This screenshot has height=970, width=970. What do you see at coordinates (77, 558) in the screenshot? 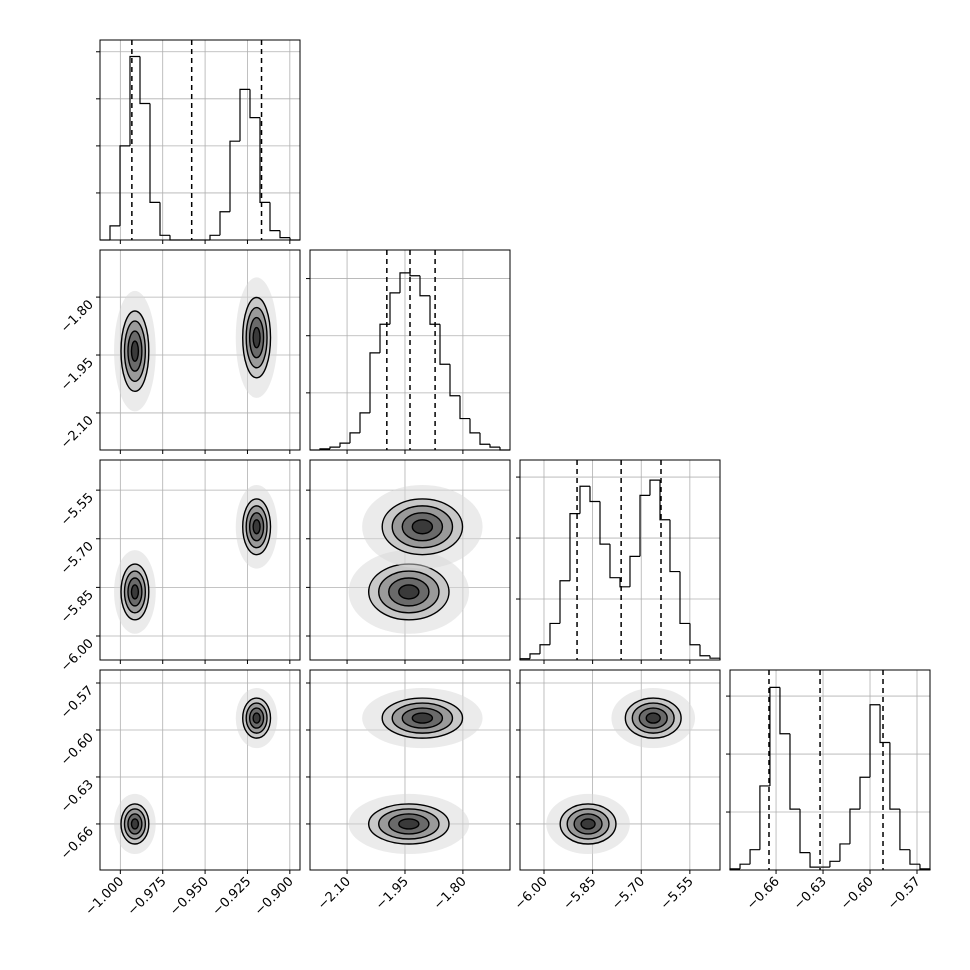
I see `y-tick-label: −5.70` at bounding box center [77, 558].